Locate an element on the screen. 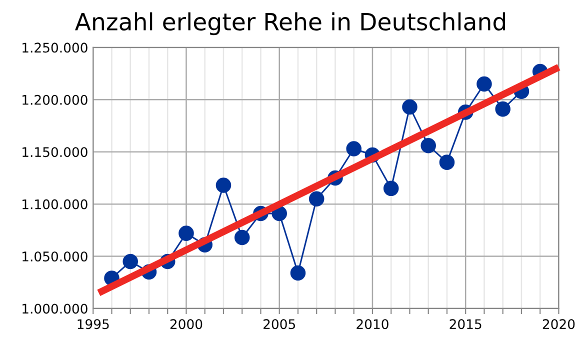  y-tick-label: 1.250.000 is located at coordinates (55, 47).